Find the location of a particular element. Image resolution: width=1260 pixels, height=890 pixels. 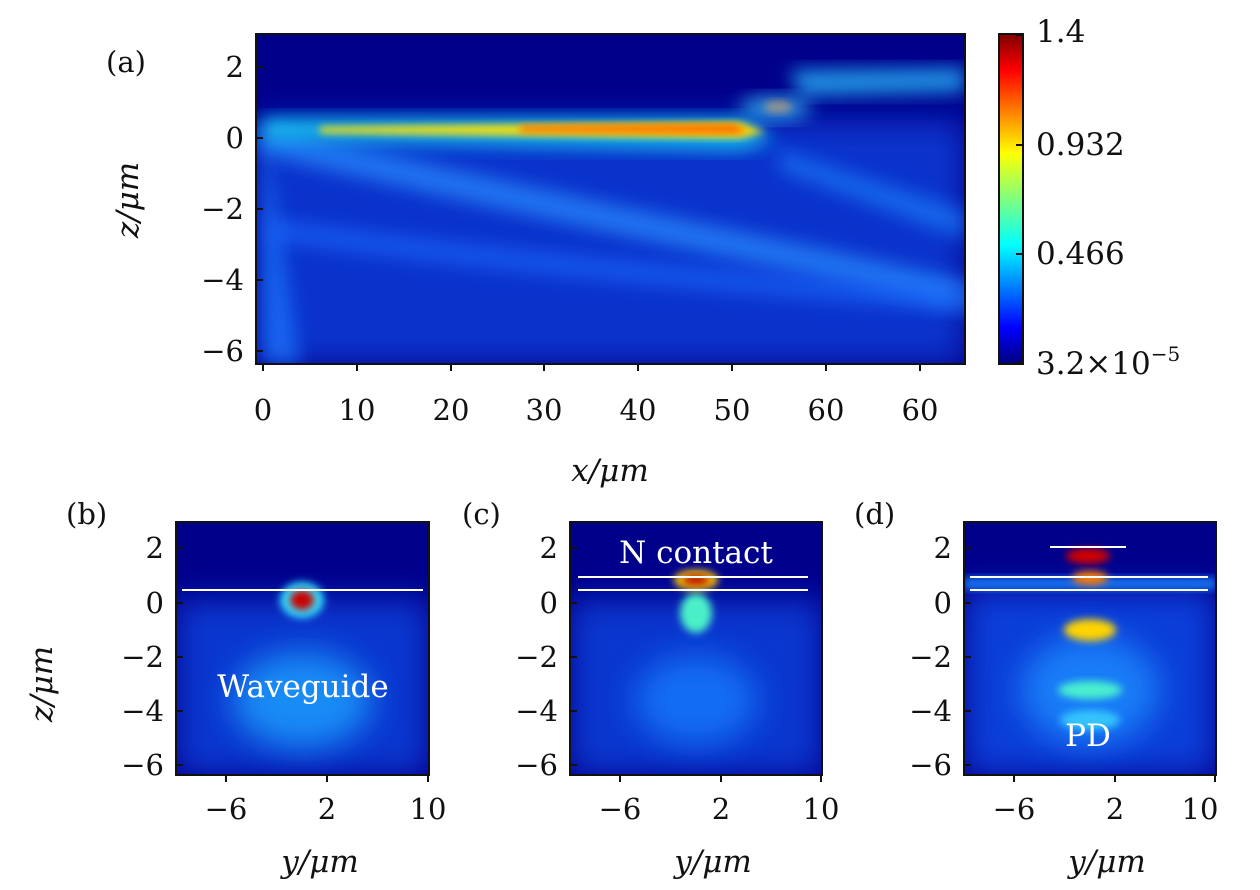

panel-c-ytick-label: 0 is located at coordinates (549, 603).